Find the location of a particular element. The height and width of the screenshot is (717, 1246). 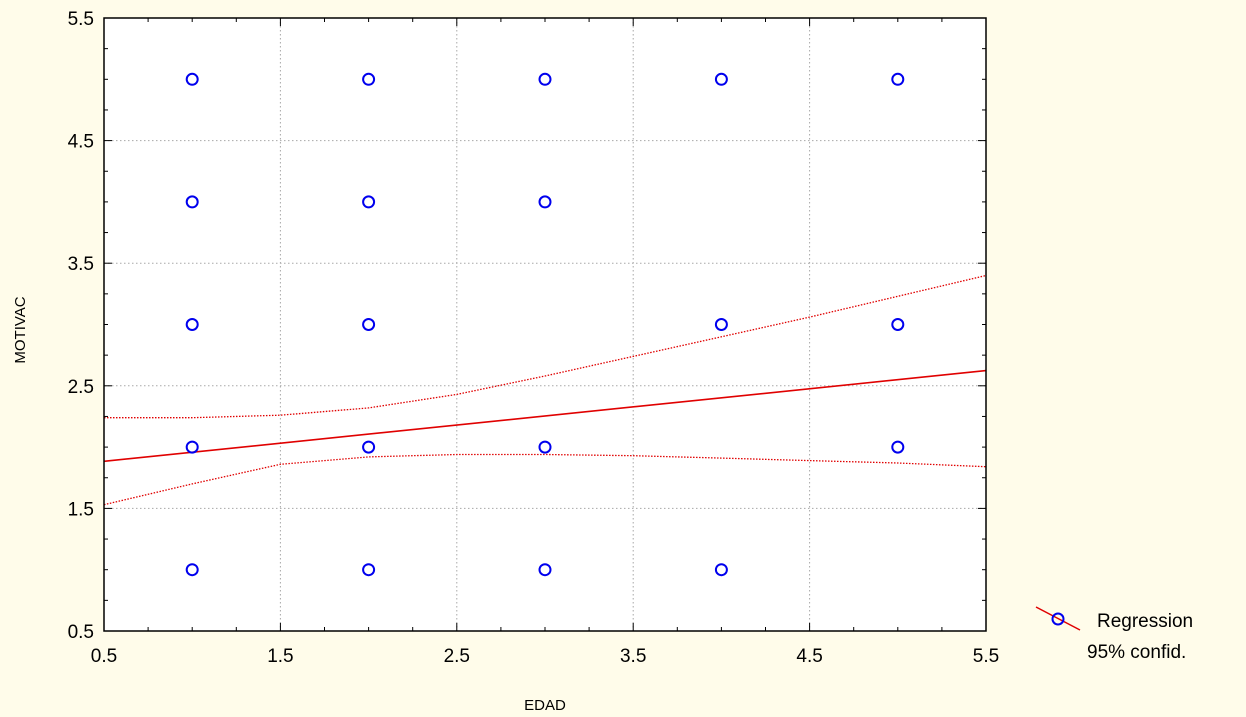

legend-regression-line-icon is located at coordinates (1058, 618).